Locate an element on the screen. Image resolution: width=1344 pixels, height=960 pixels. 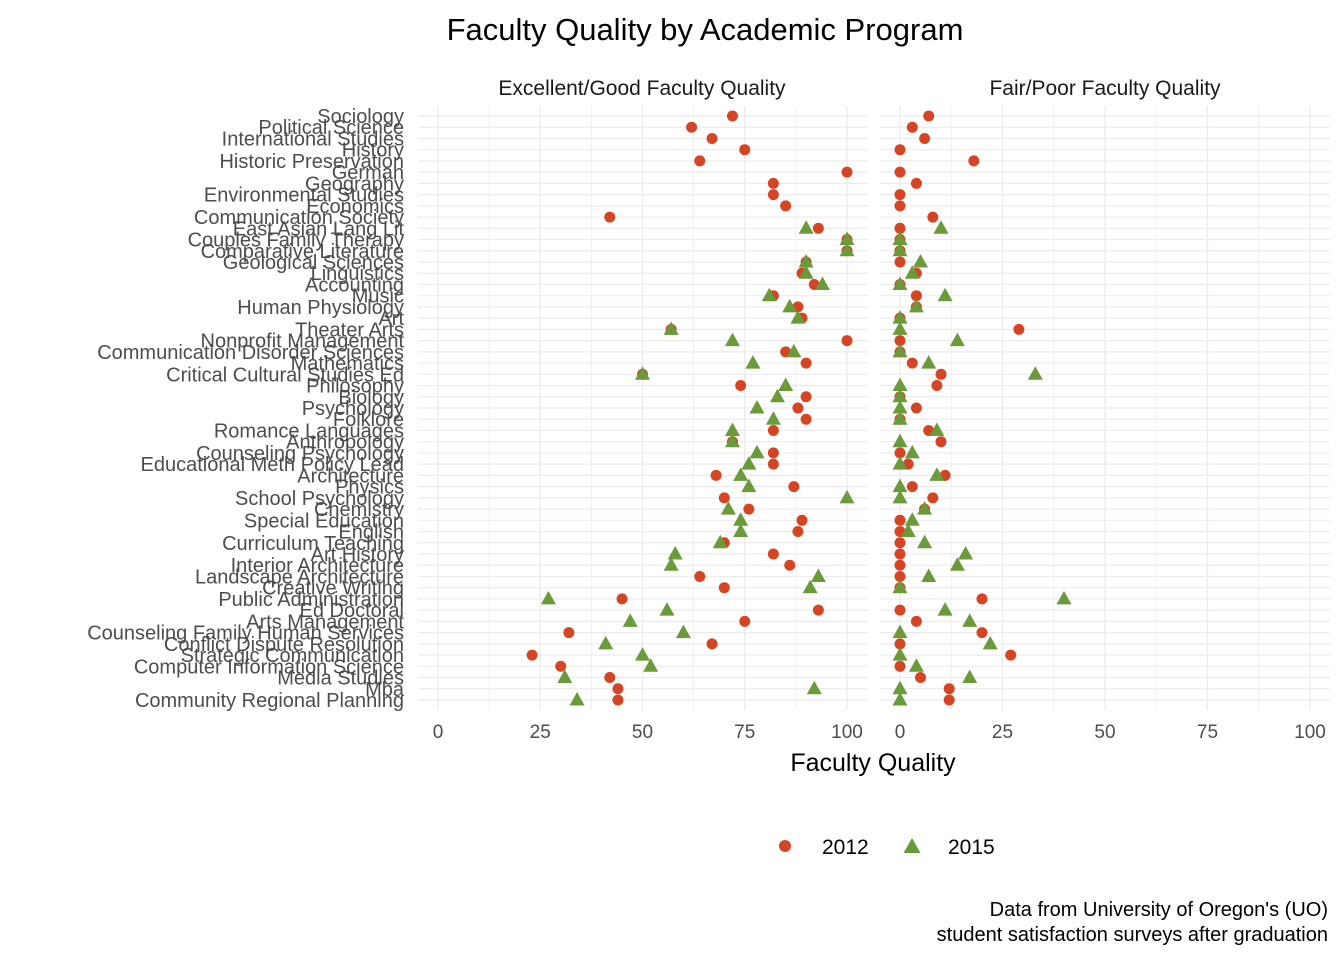
y-tick-label: Geography is located at coordinates (354, 184).